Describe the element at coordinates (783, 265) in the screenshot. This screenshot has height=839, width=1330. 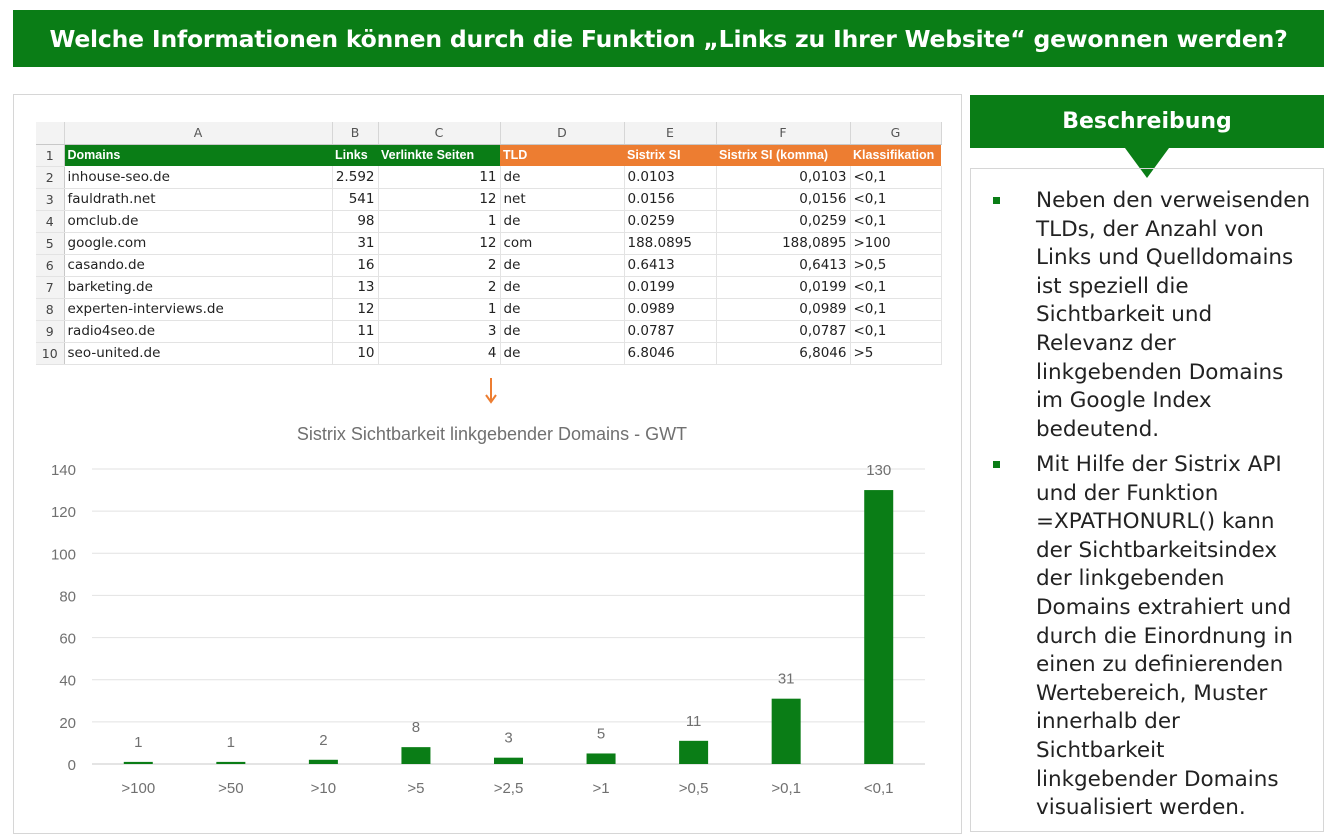
I see `cell-sistrix-si-komma: 0,6413` at that location.